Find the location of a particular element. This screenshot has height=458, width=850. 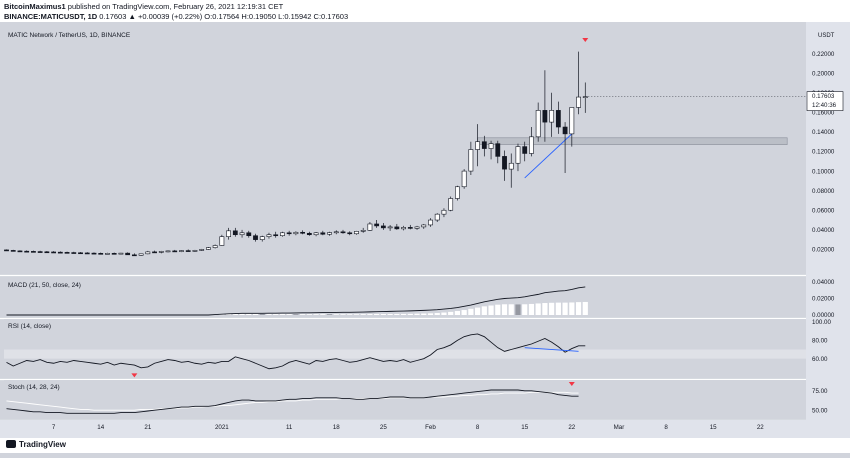

author-name: BitcoinMaximus1 is located at coordinates (35, 6).